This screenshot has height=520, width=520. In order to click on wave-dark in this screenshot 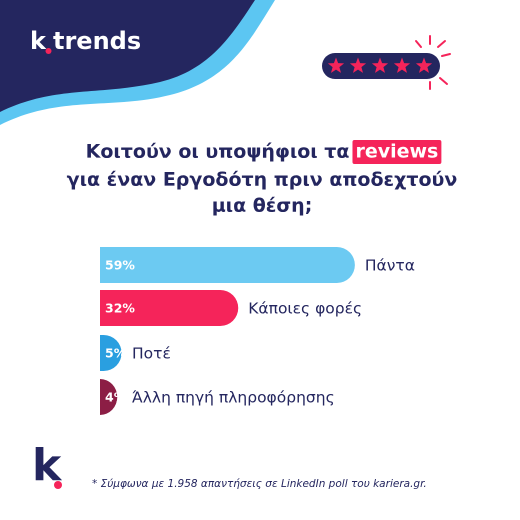, I will do `click(127, 56)`.